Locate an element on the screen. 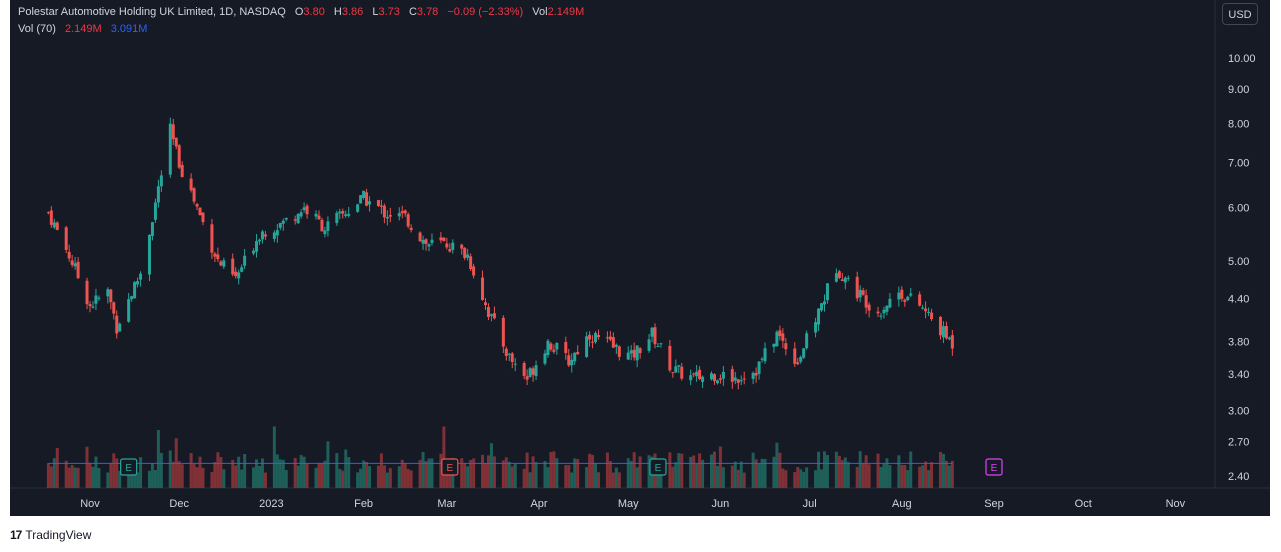  time-tick-label: Jun is located at coordinates (721, 504).